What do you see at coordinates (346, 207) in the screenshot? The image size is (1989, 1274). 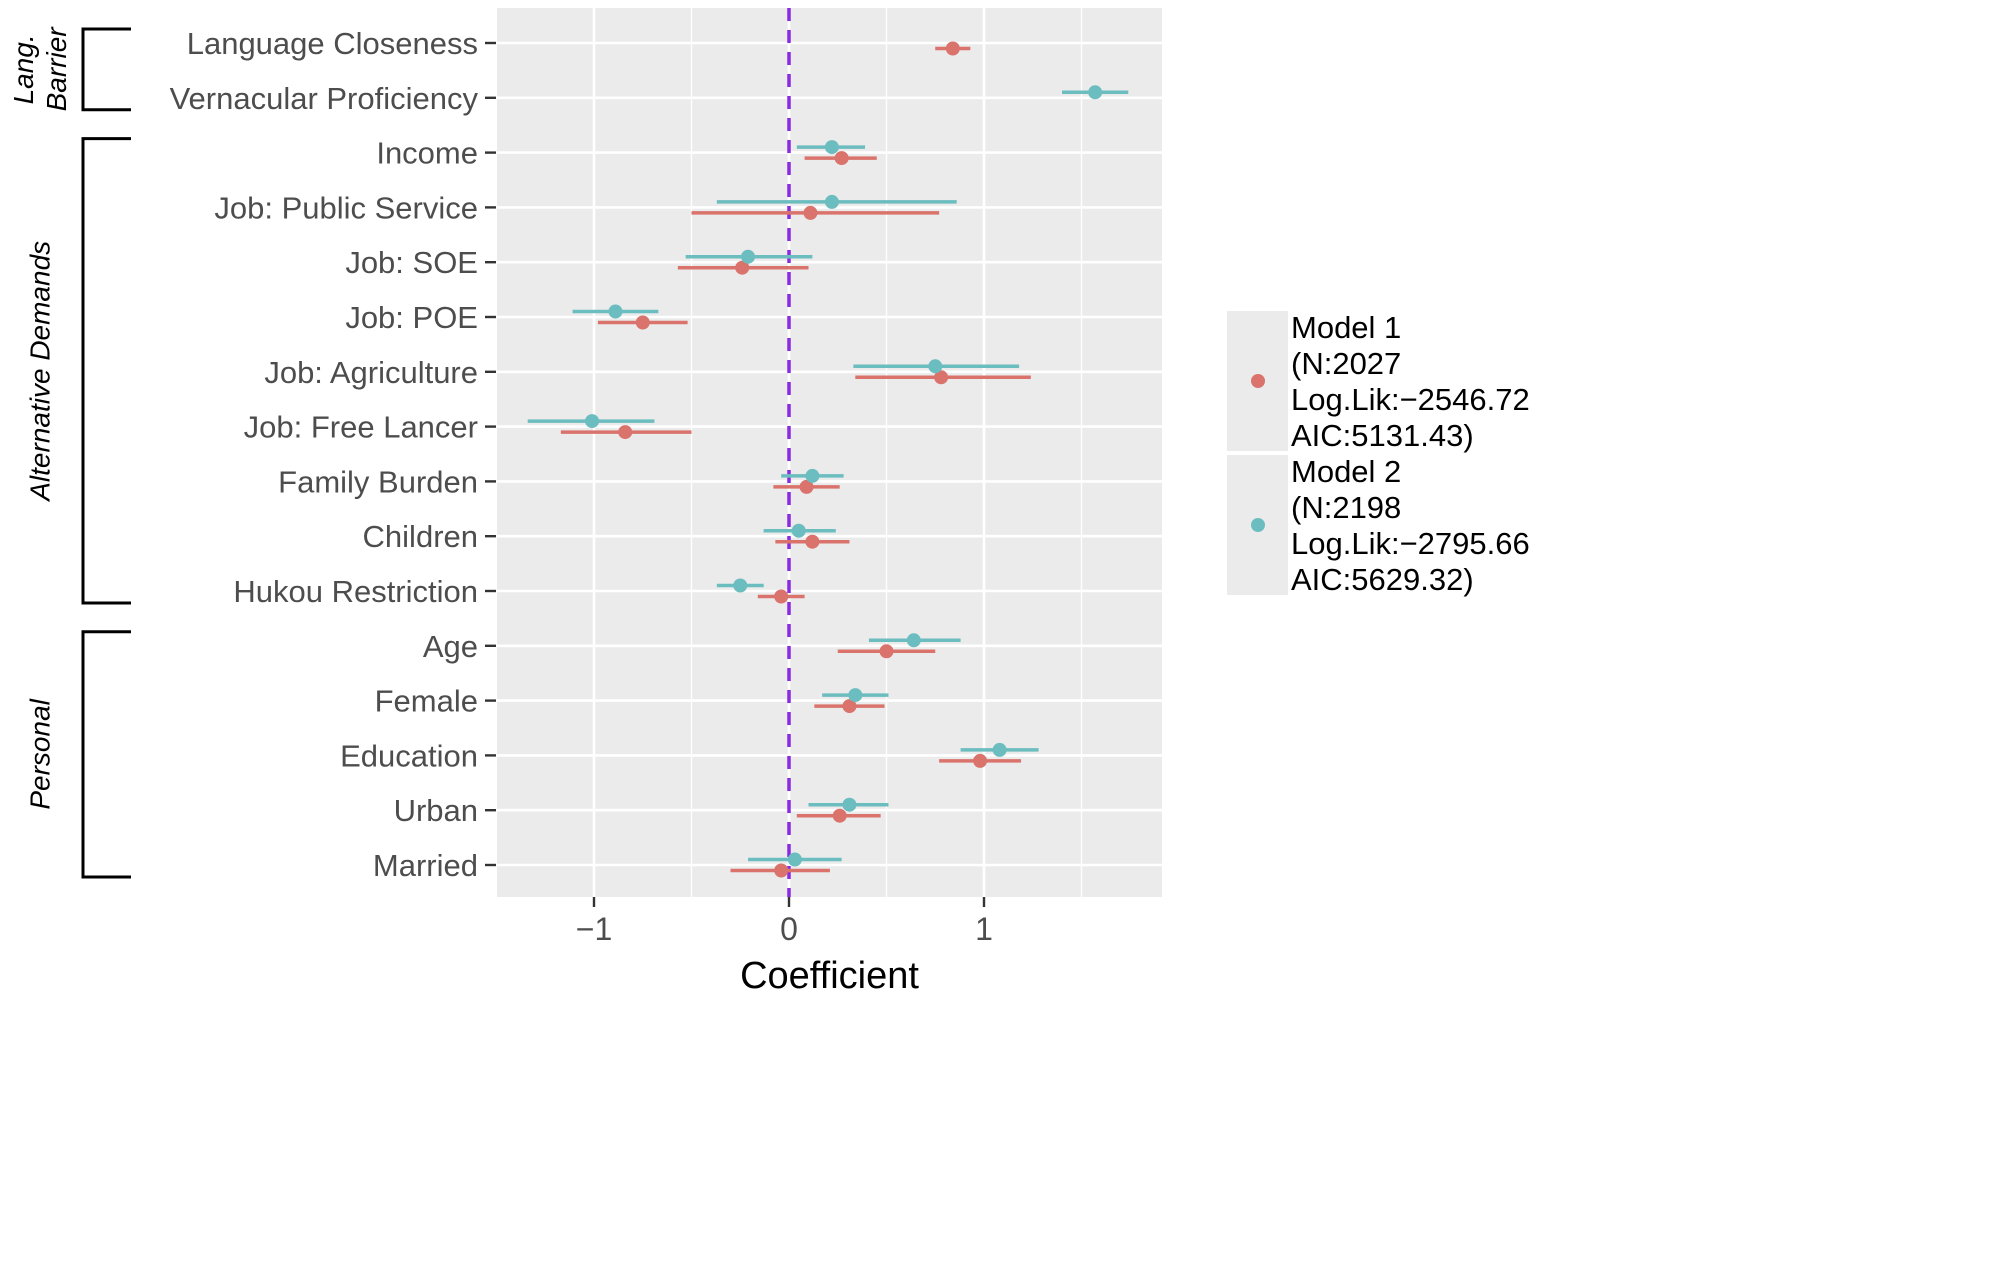 I see `y-tick-label: Job: Public Service` at bounding box center [346, 207].